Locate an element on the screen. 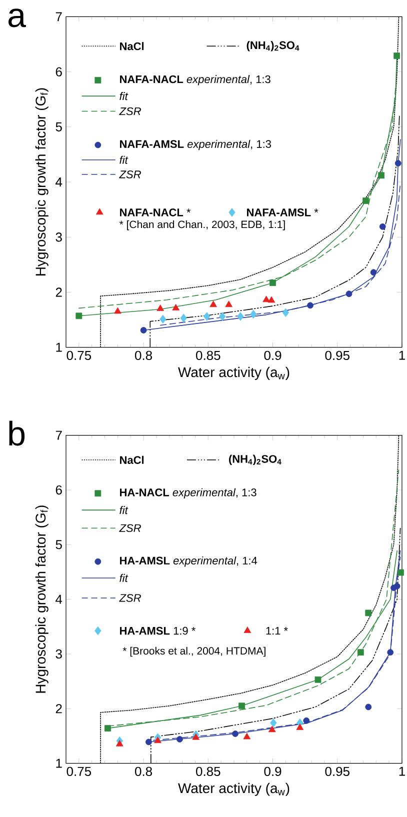  legend-label: NAFA-NACL experimental, 1:3 is located at coordinates (195, 80).